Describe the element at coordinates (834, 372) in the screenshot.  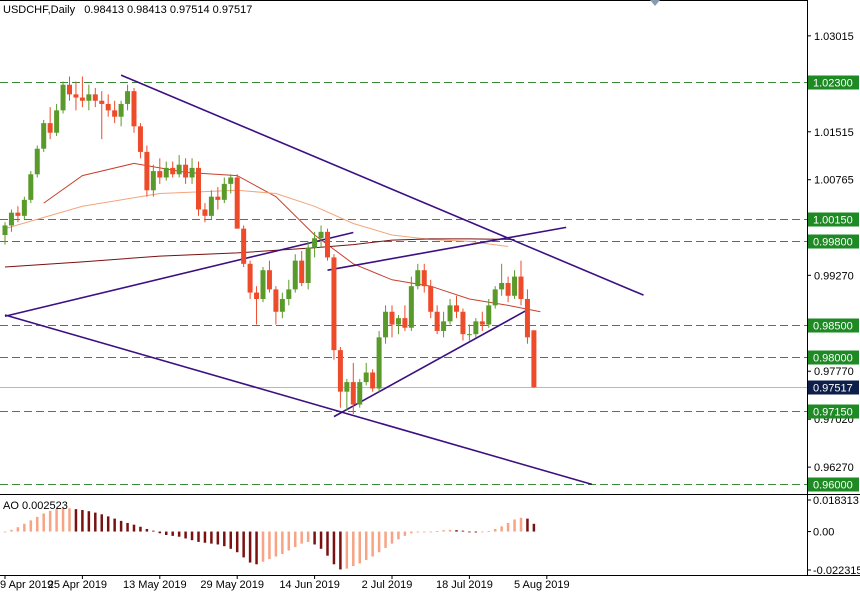
I see `price-tick-label-5: 0.97770` at that location.